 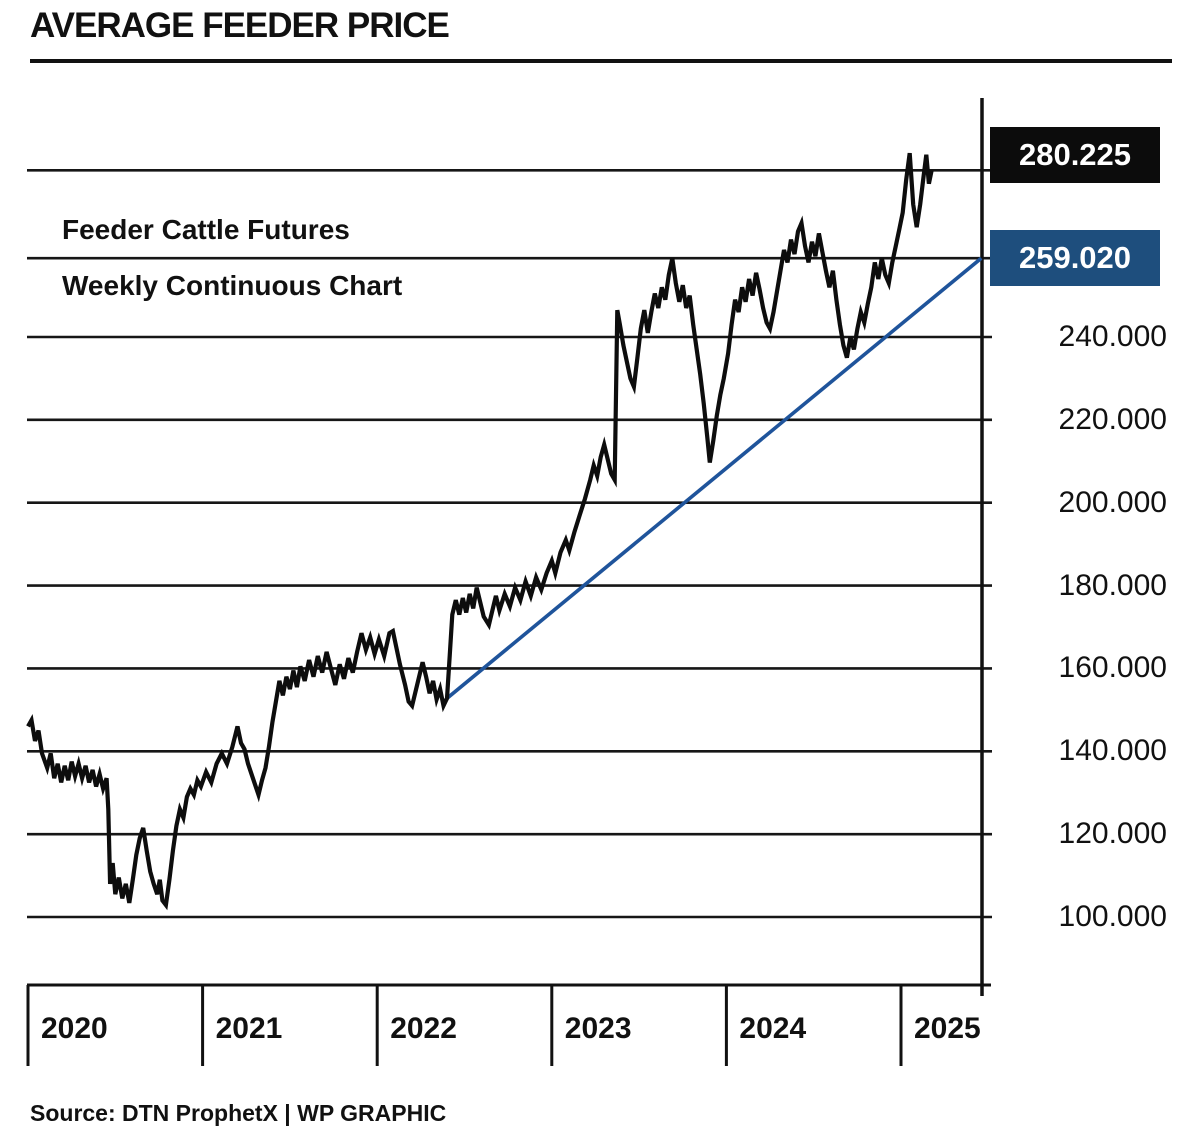 I want to click on x-axis-label-2024: 2024, so click(x=773, y=1028).